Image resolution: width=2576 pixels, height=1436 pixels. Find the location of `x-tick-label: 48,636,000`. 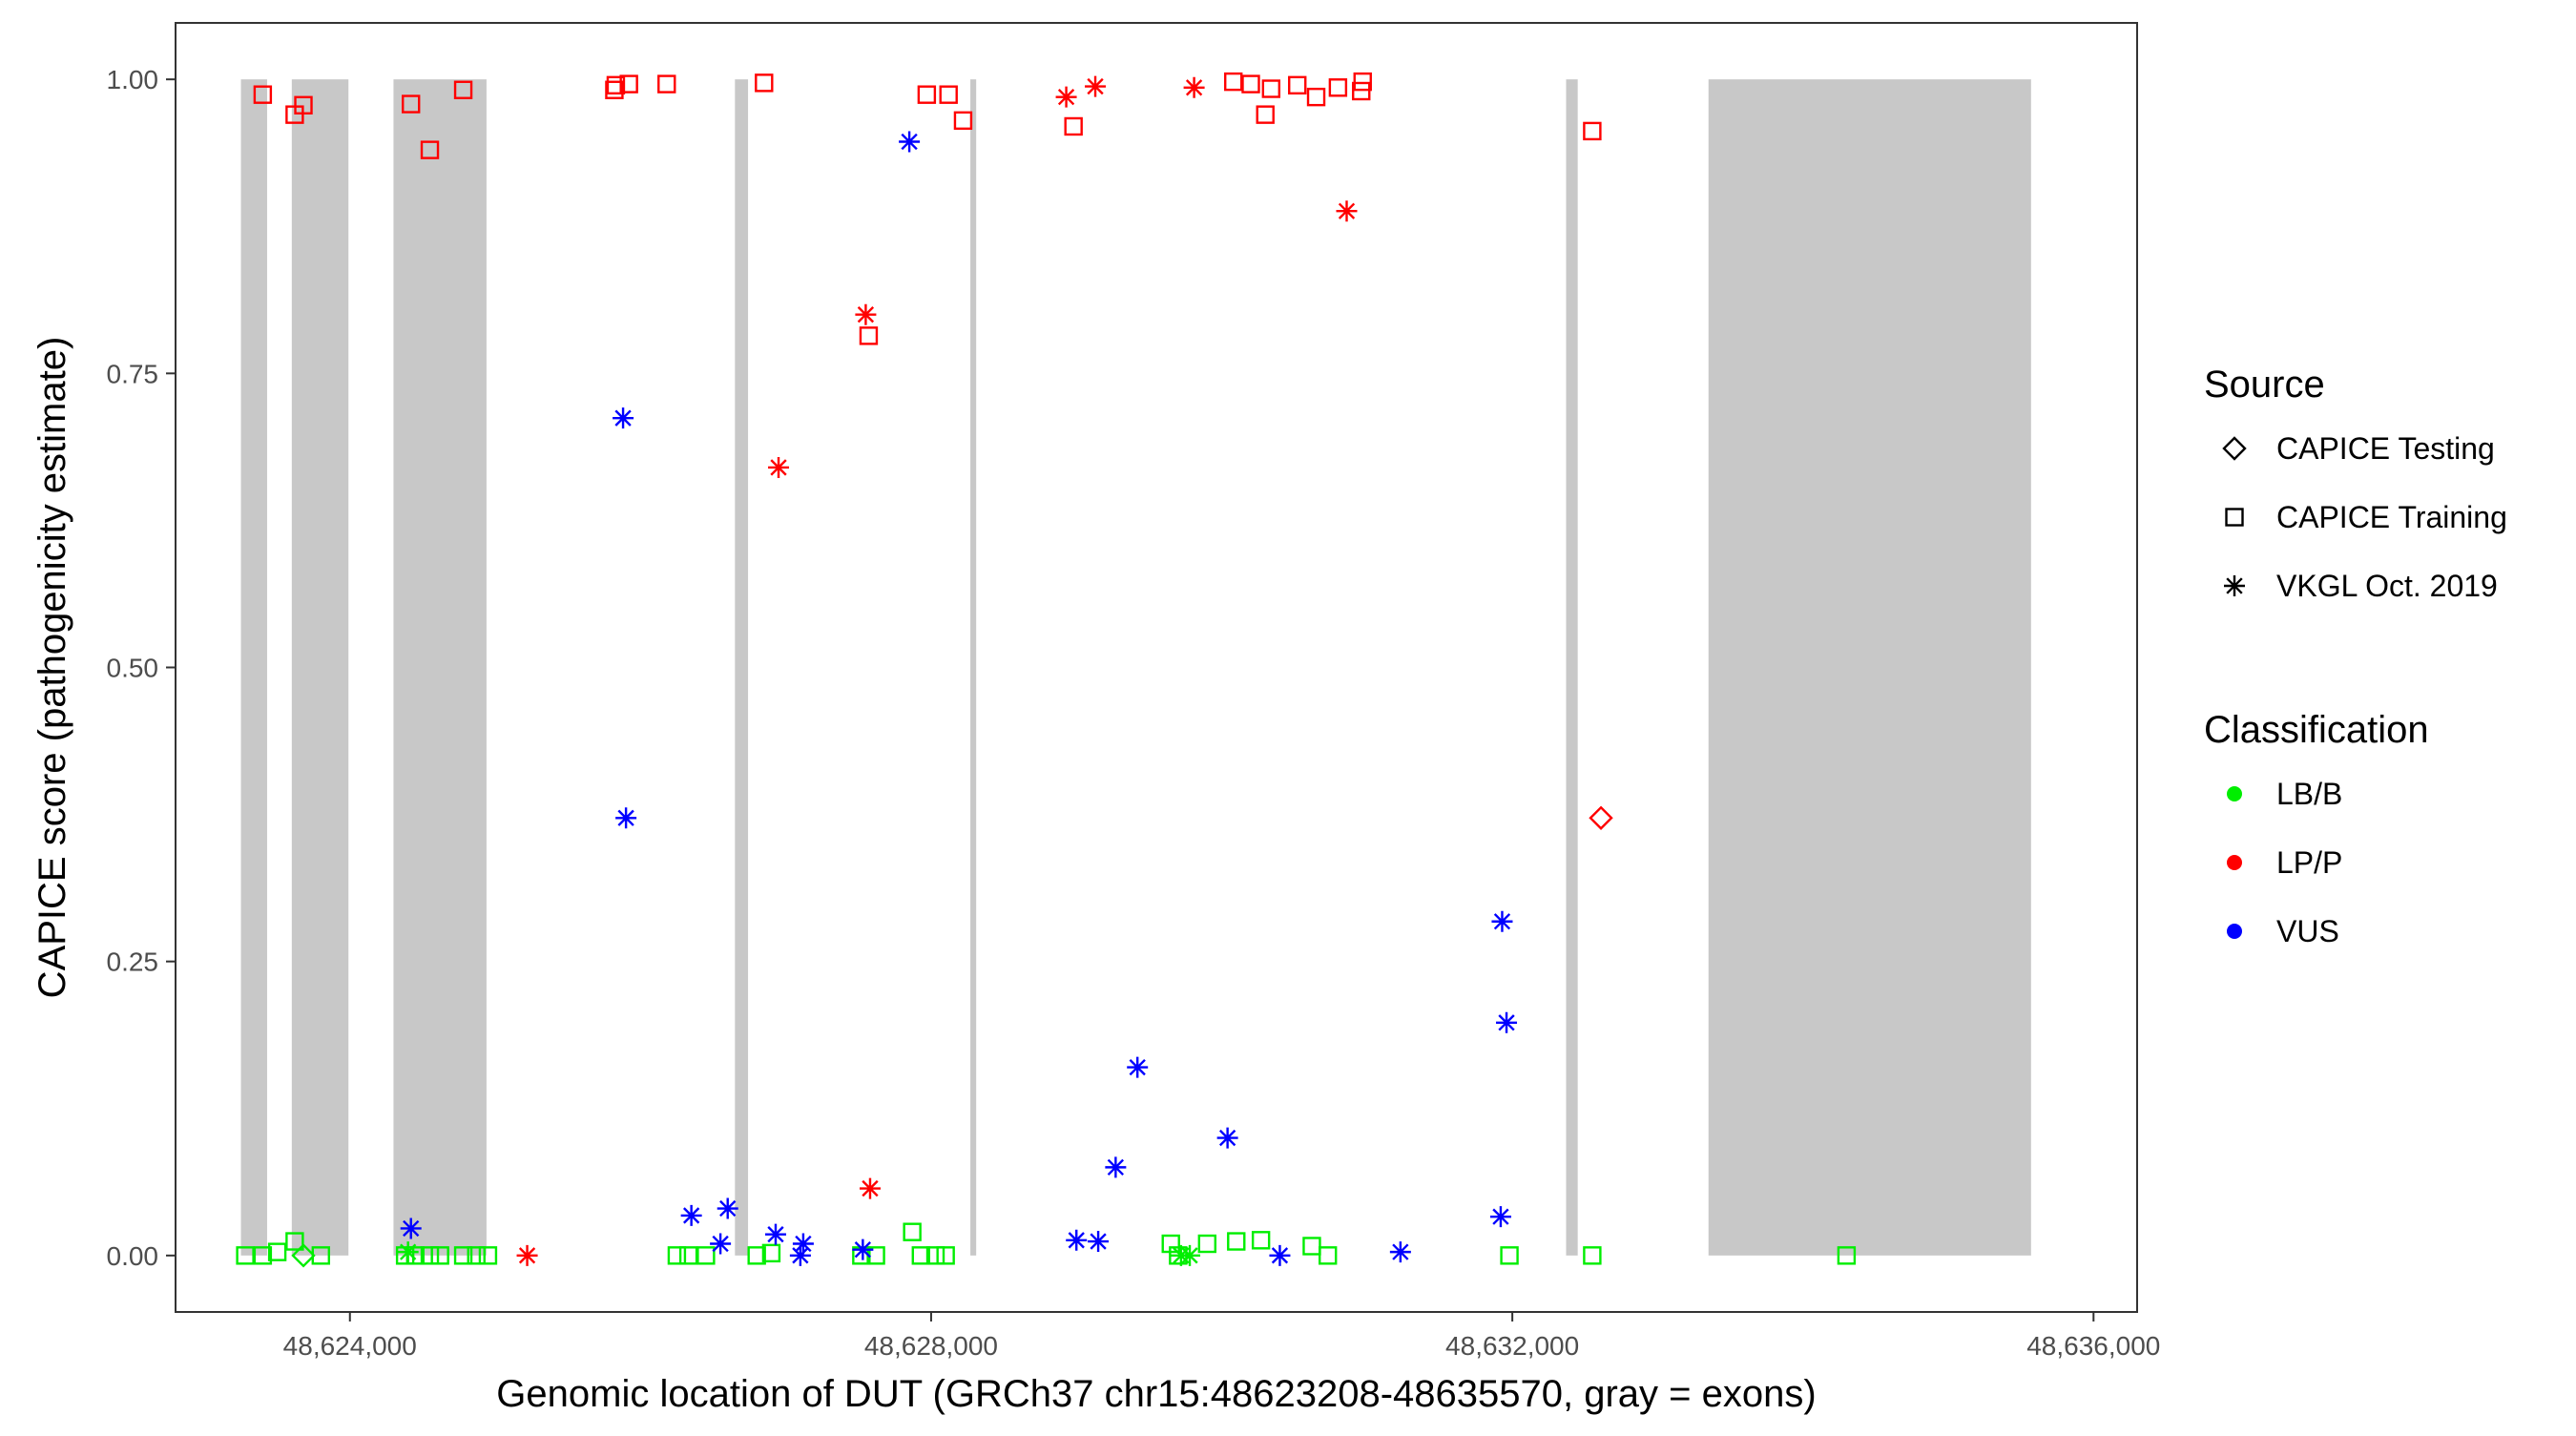

x-tick-label: 48,636,000 is located at coordinates (2093, 1346).